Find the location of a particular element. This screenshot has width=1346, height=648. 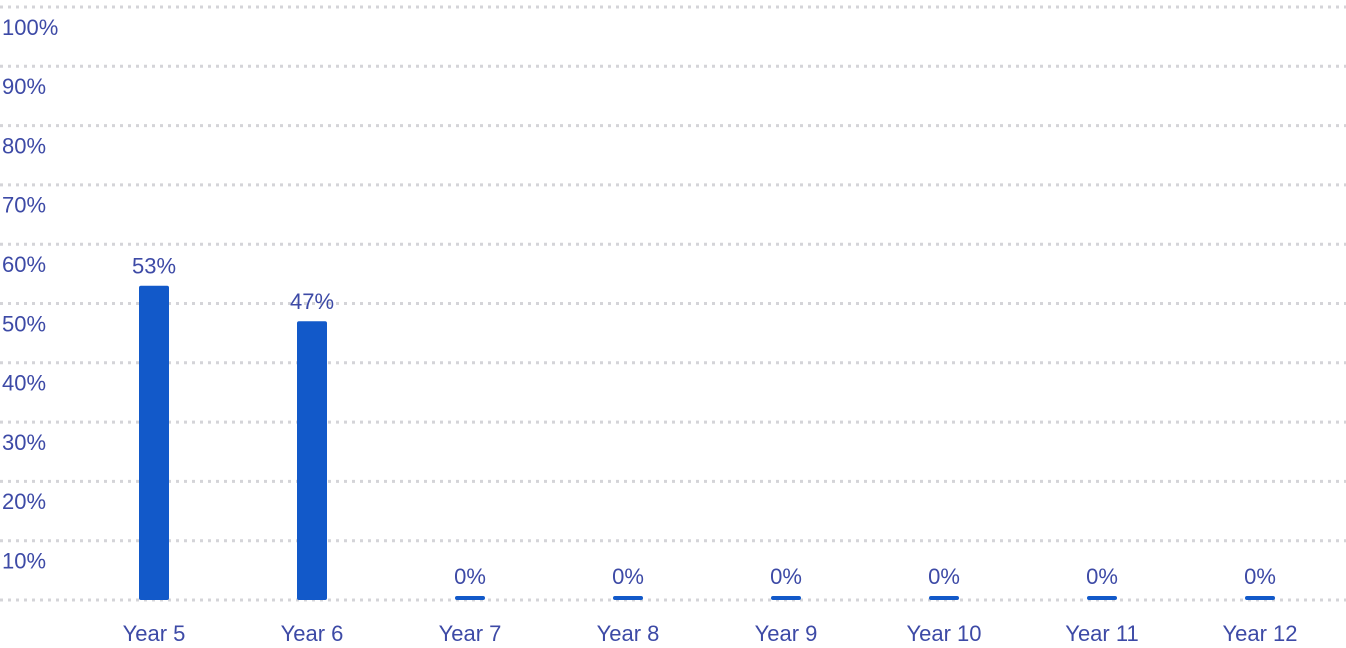

y-tick-label: 100% is located at coordinates (30, 27).